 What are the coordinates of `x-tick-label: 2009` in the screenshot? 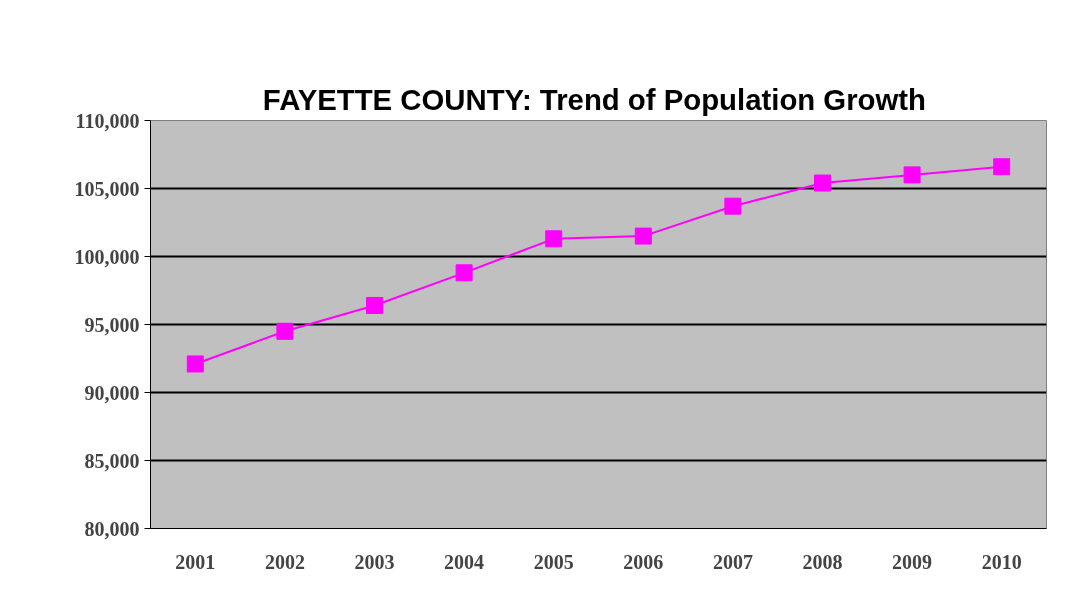 It's located at (912, 561).